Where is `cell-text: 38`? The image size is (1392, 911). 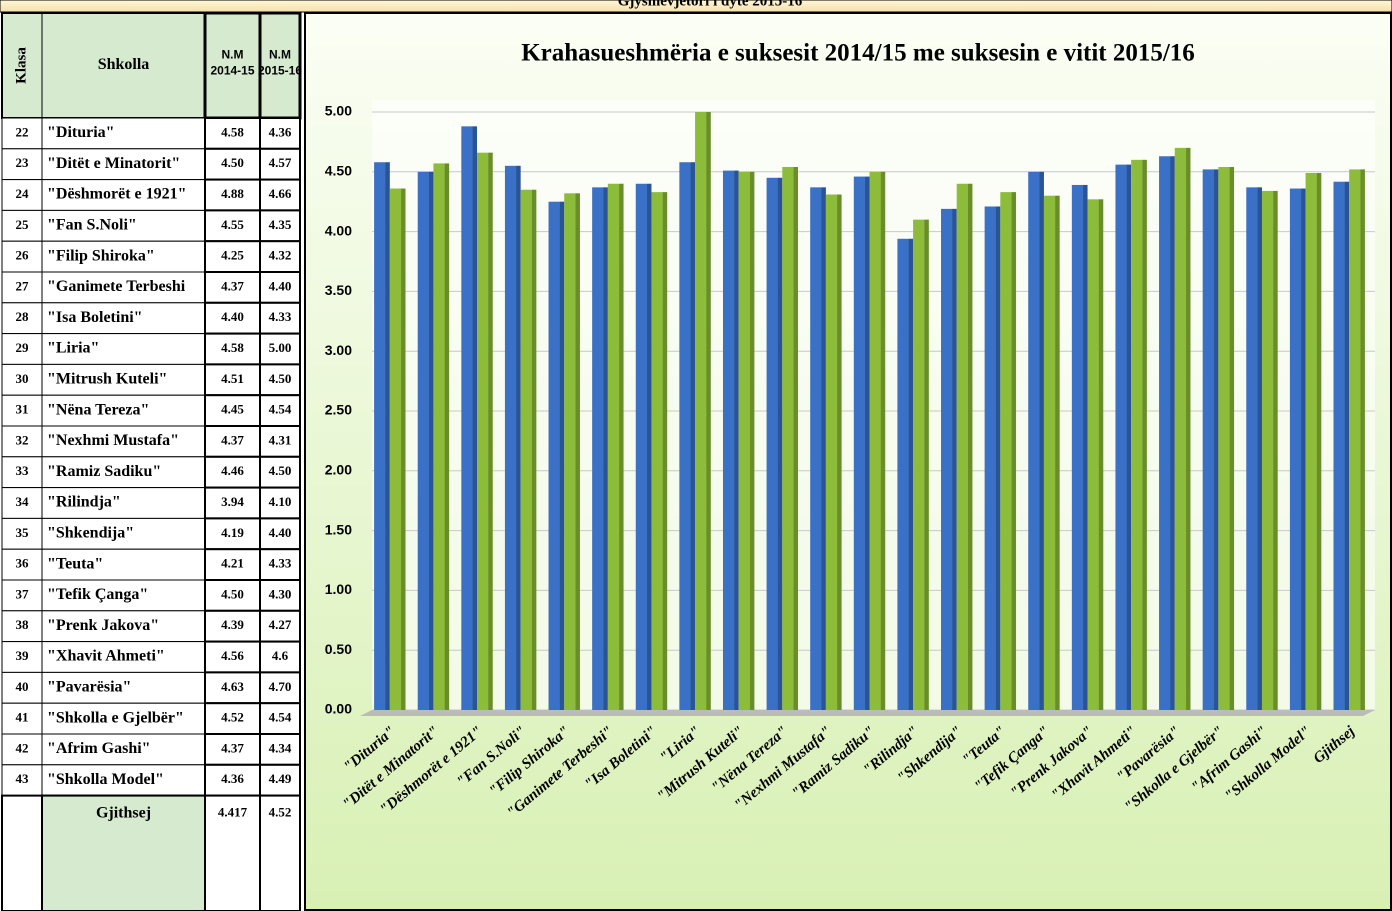
cell-text: 38 is located at coordinates (23, 624).